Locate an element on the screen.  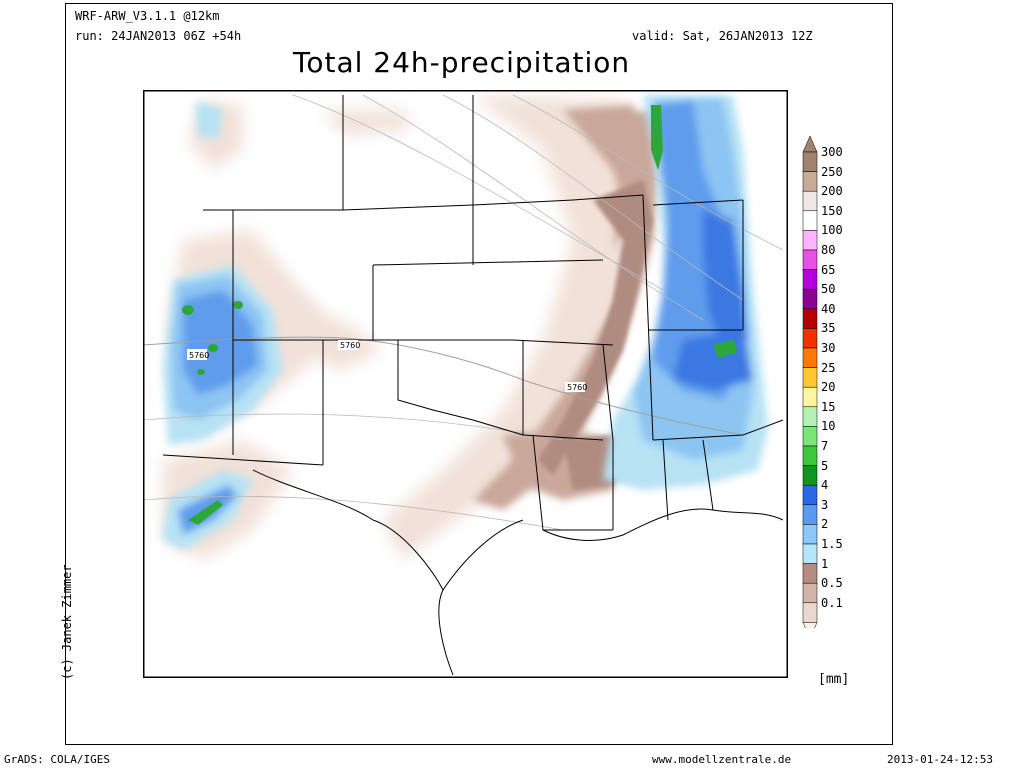
legend-swatch-0.1 is located at coordinates (810, 612).